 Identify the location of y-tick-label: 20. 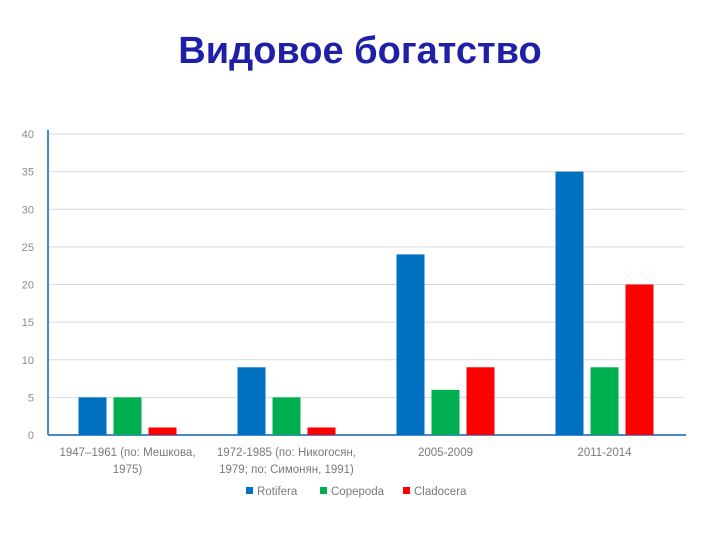
(28, 286).